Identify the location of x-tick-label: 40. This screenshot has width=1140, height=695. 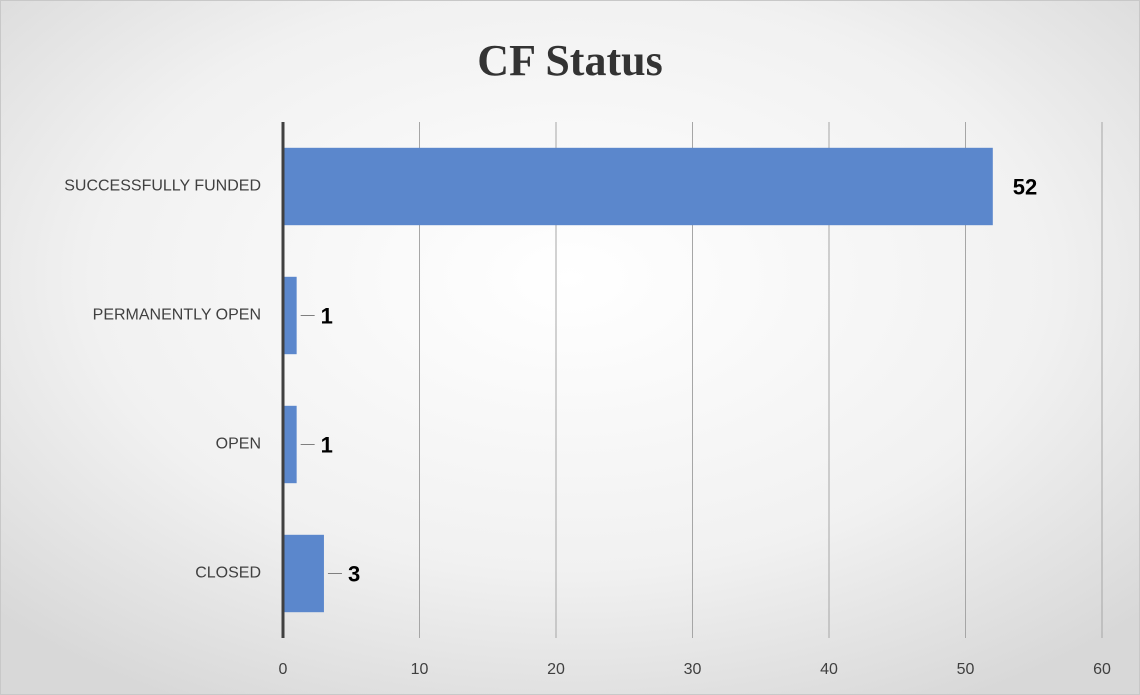
(829, 669).